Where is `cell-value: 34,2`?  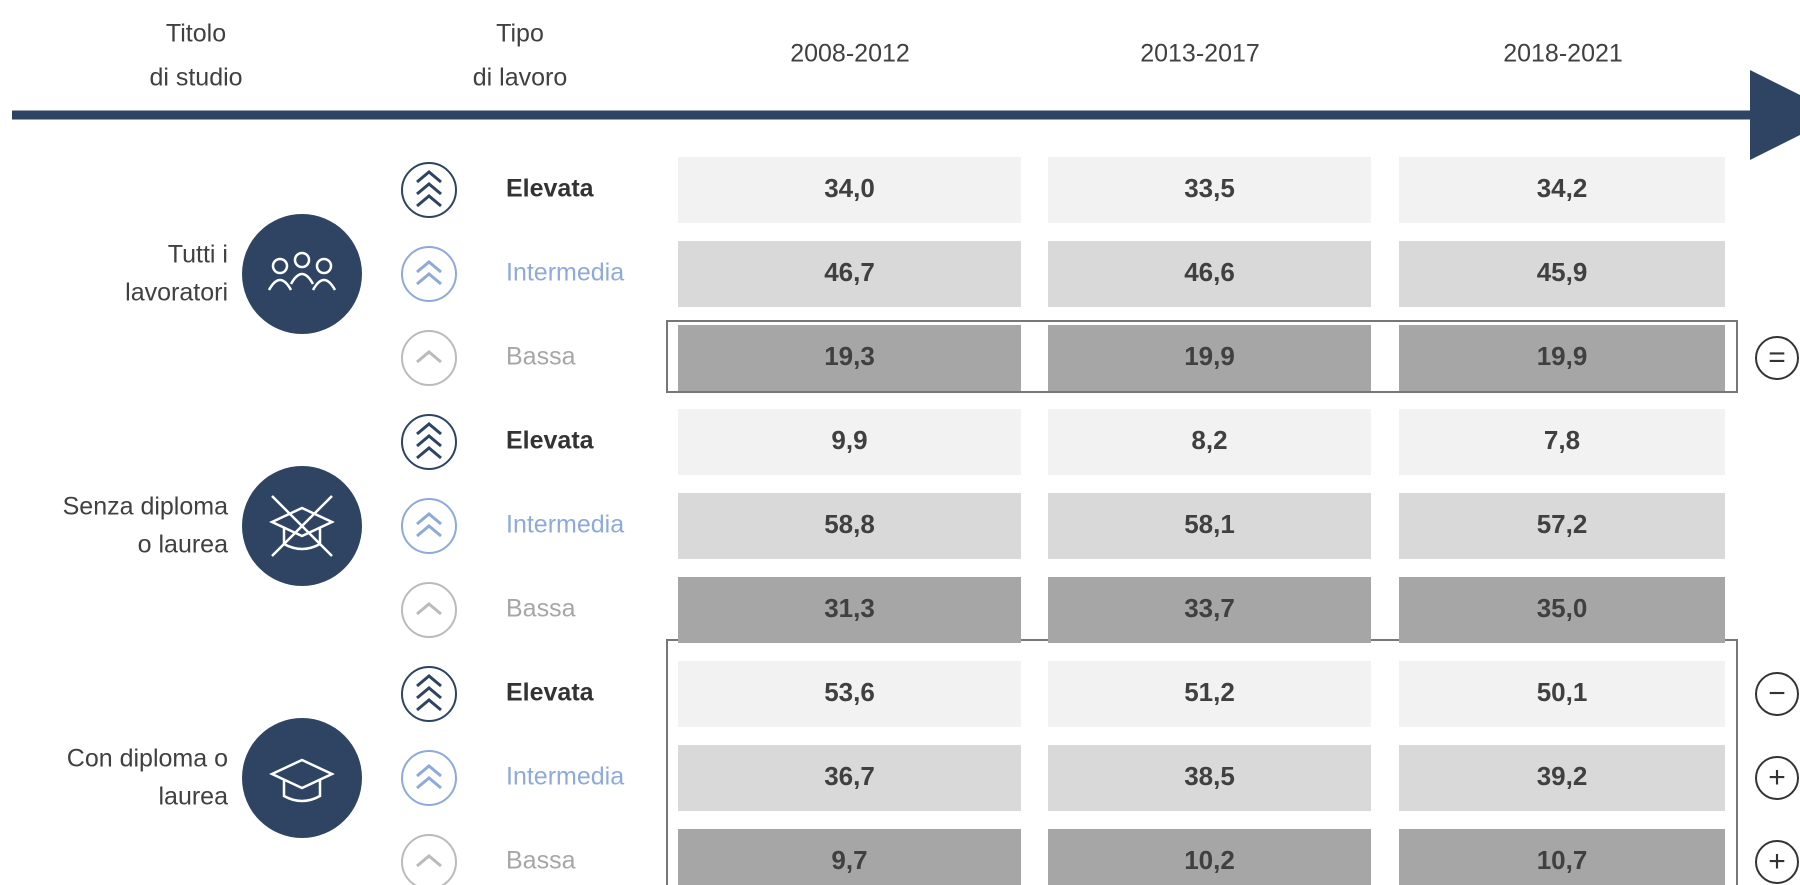 cell-value: 34,2 is located at coordinates (1562, 188).